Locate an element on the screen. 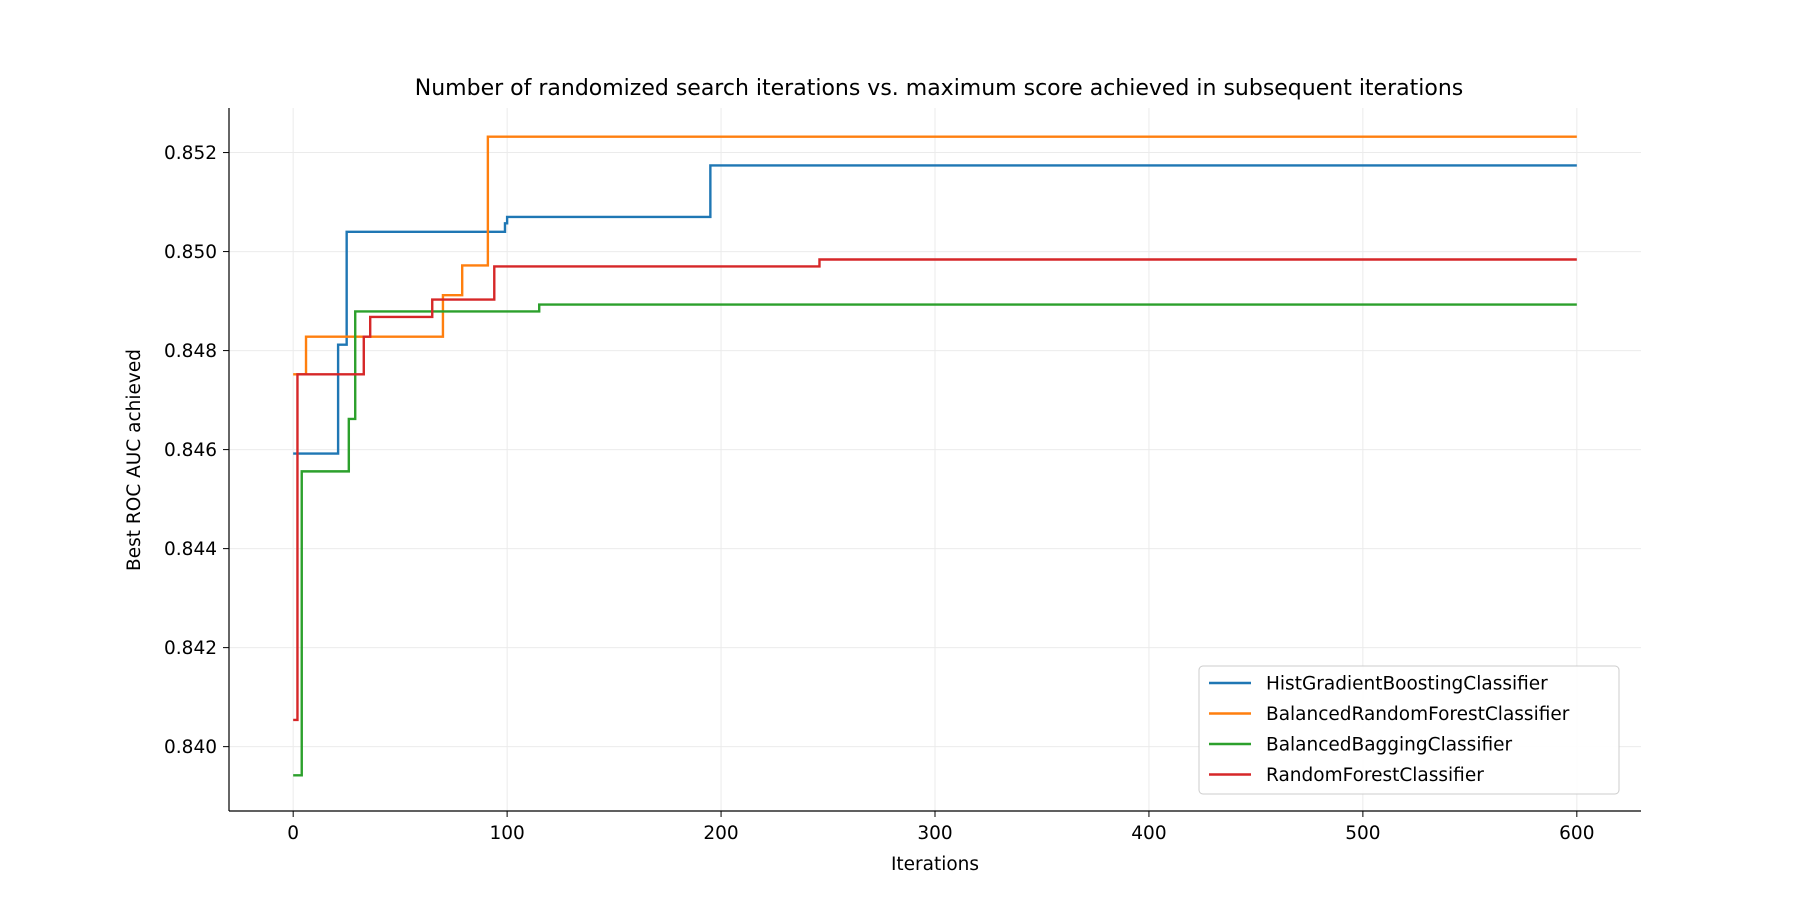  x-axis-label: Iterations is located at coordinates (935, 864).